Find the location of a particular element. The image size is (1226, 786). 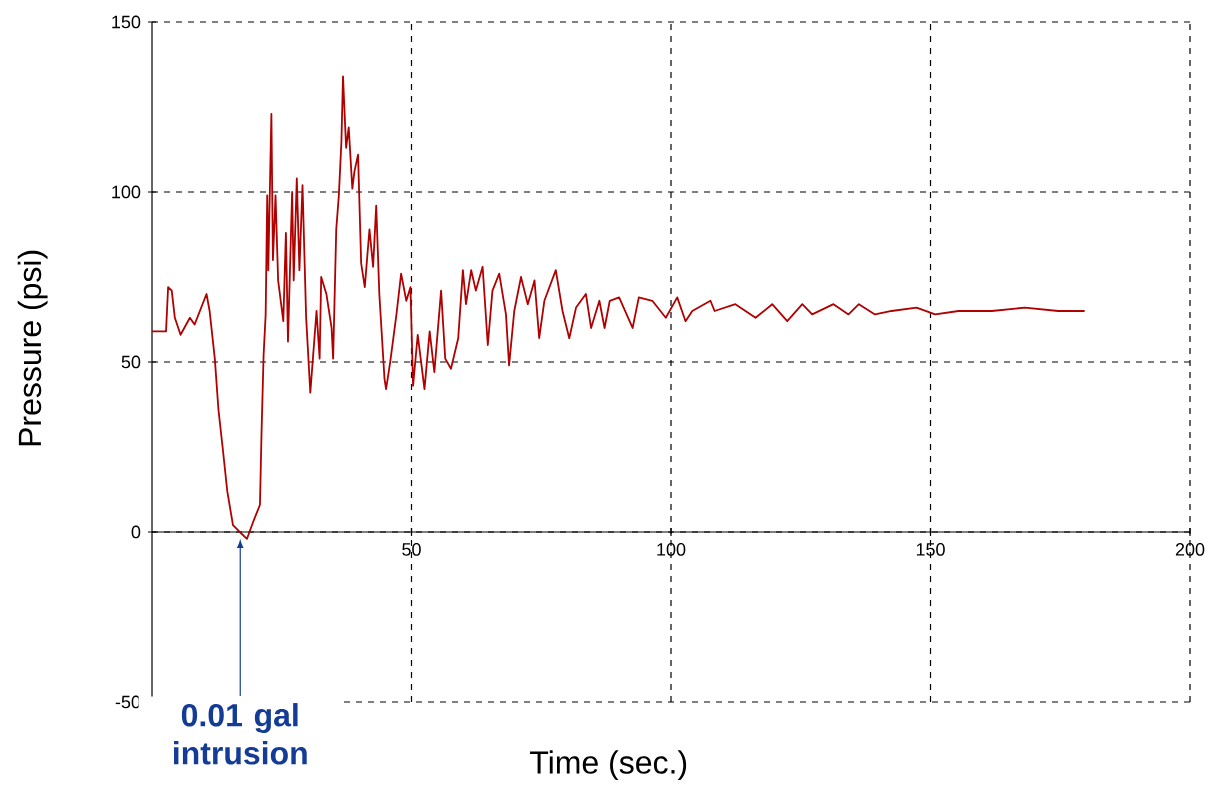

y-tick-label: 150 is located at coordinates (126, 22).